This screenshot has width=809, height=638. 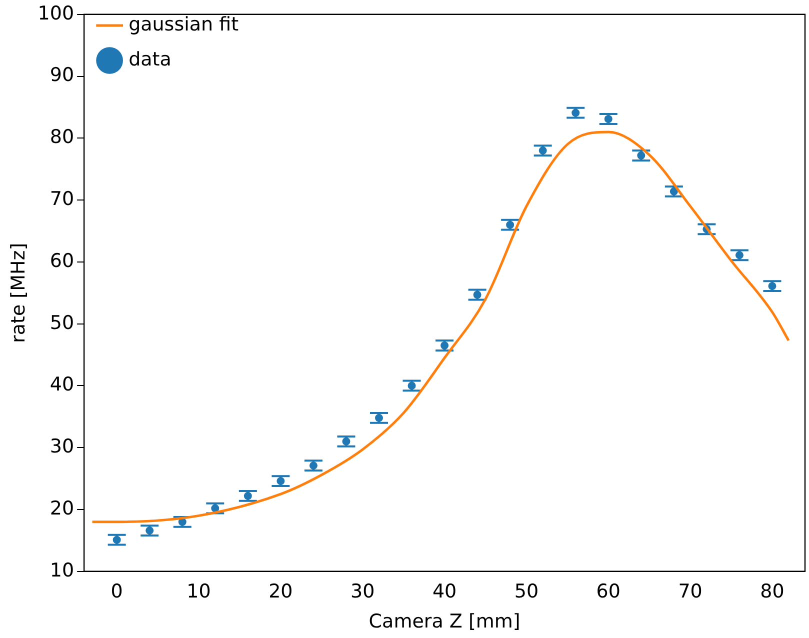 What do you see at coordinates (150, 59) in the screenshot?
I see `legend-label: data` at bounding box center [150, 59].